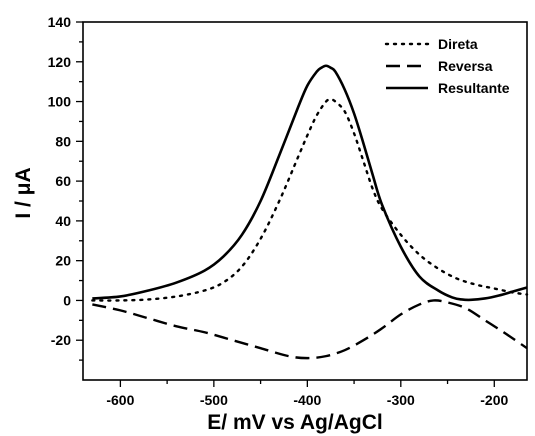 Image resolution: width=535 pixels, height=436 pixels. Describe the element at coordinates (67, 300) in the screenshot. I see `y-tick-label: 0` at that location.